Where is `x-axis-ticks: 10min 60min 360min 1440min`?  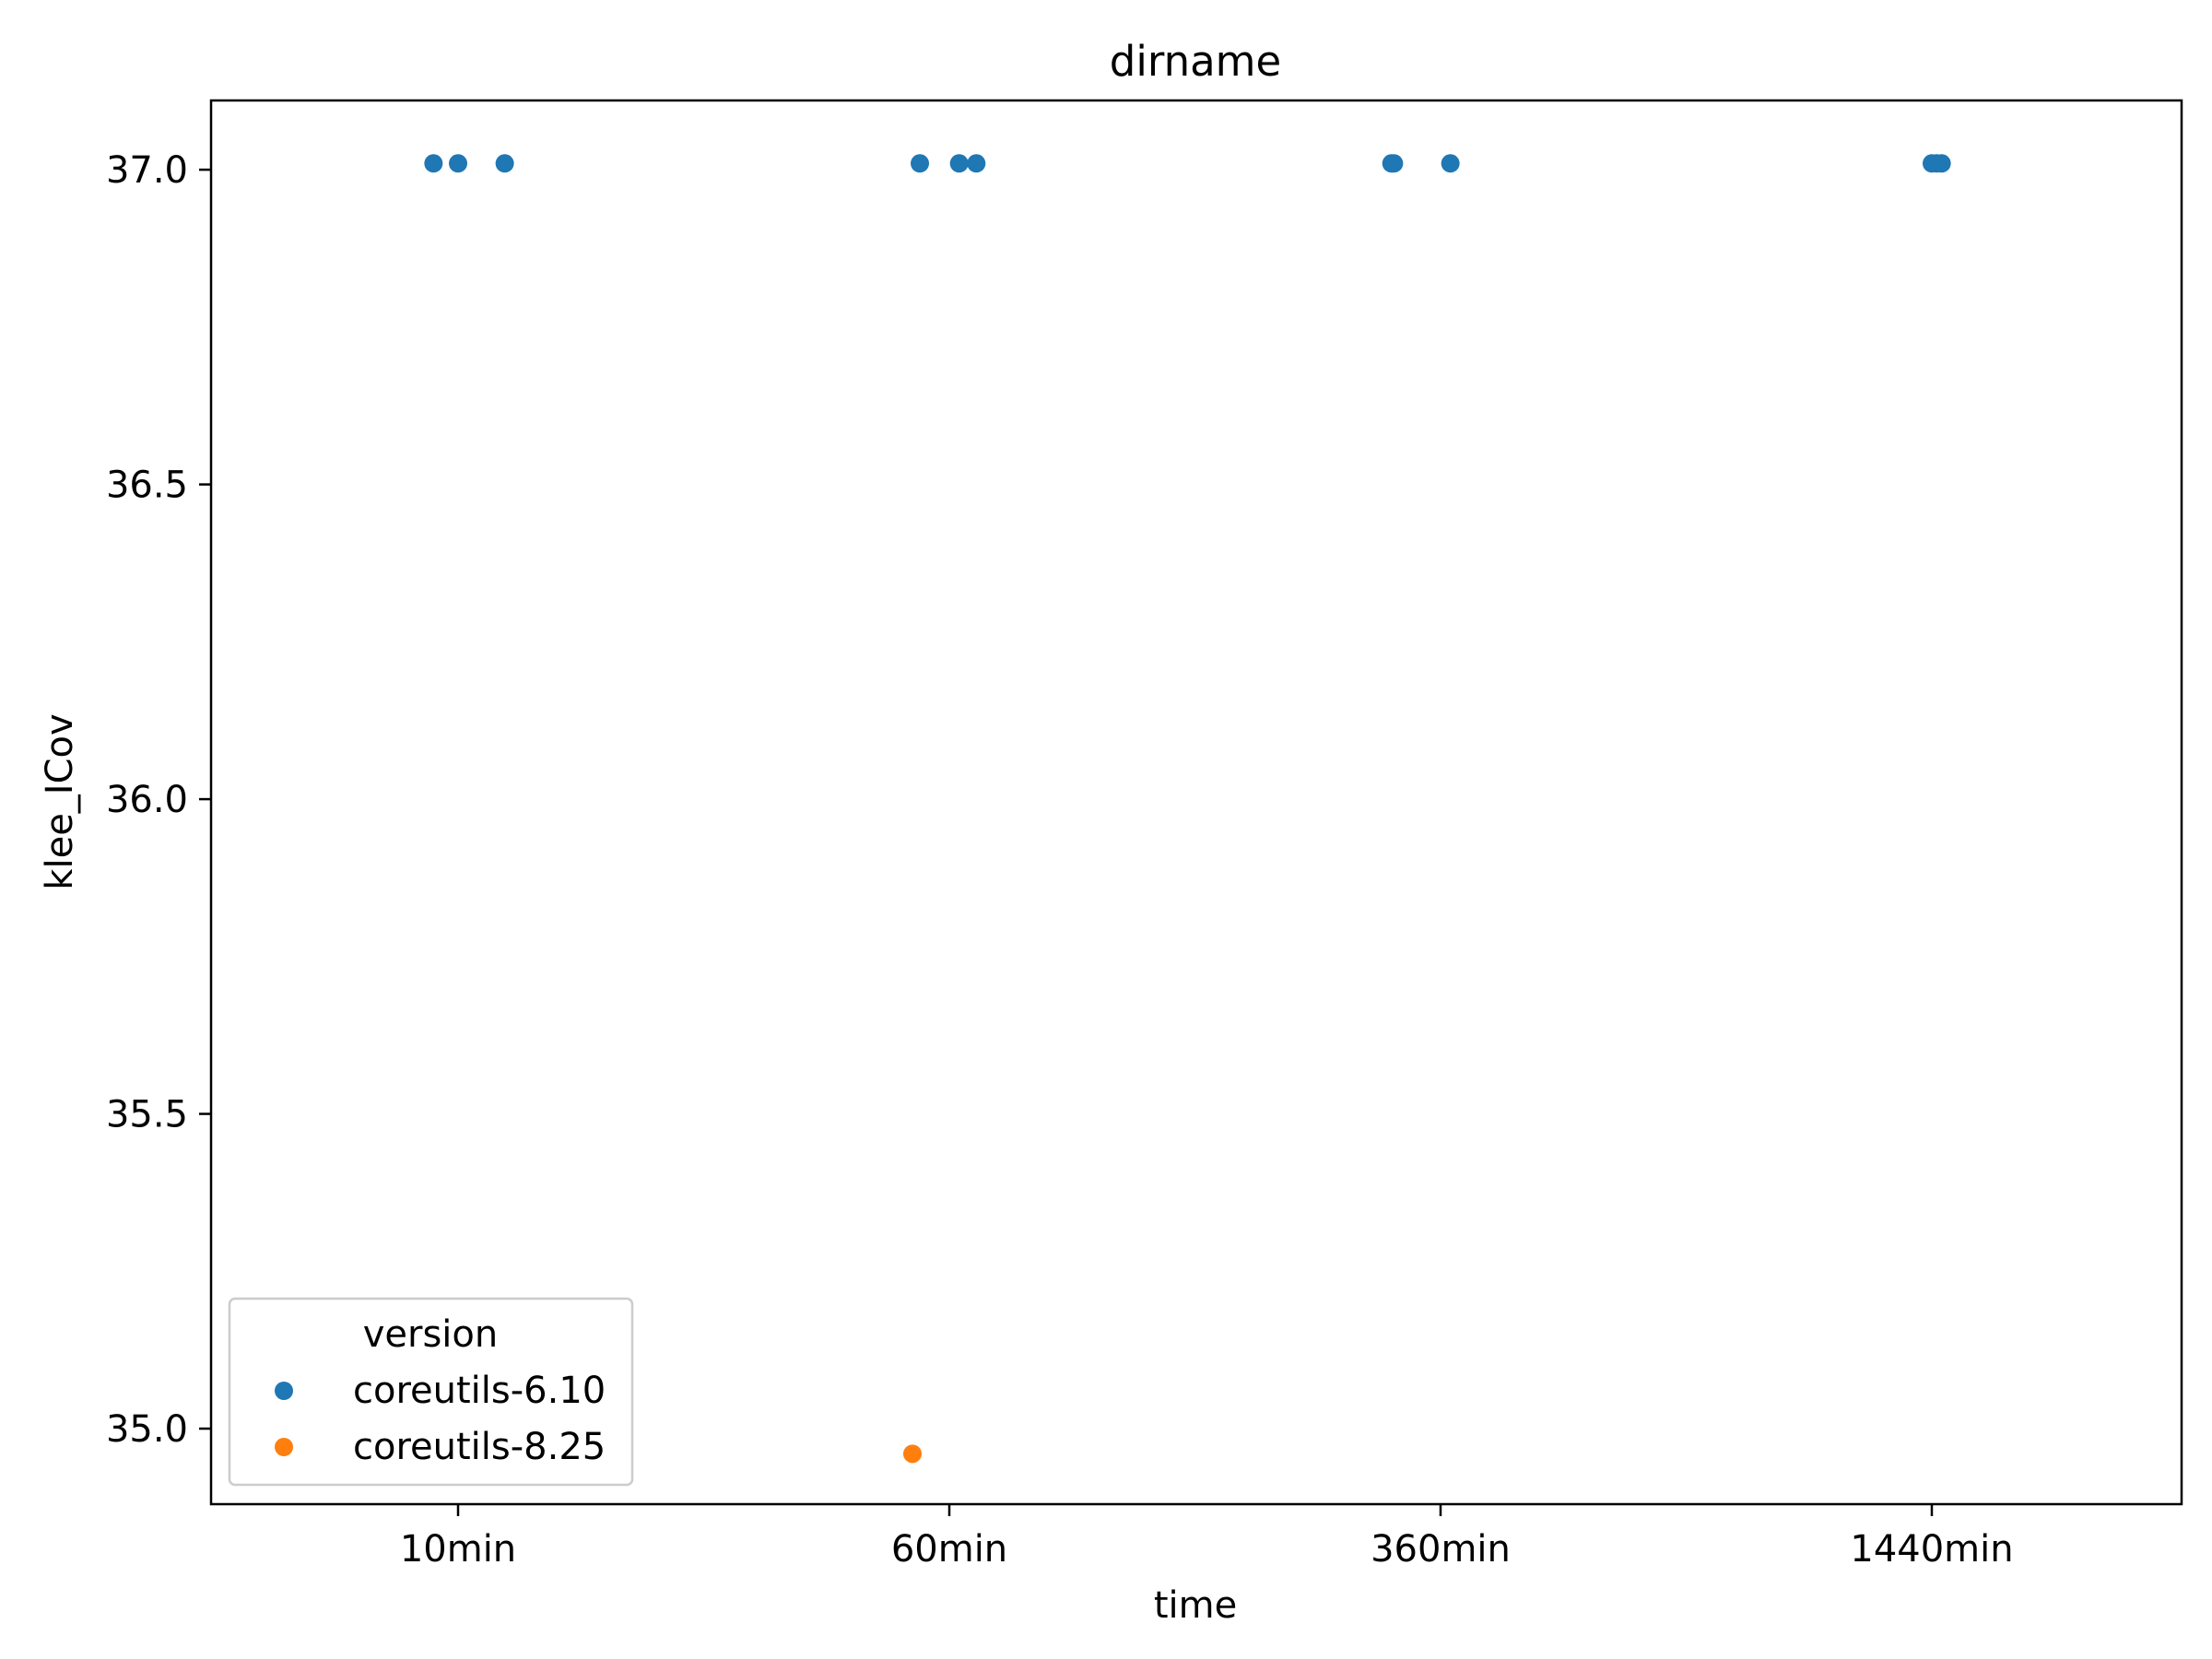
x-axis-ticks: 10min 60min 360min 1440min is located at coordinates (1207, 1537).